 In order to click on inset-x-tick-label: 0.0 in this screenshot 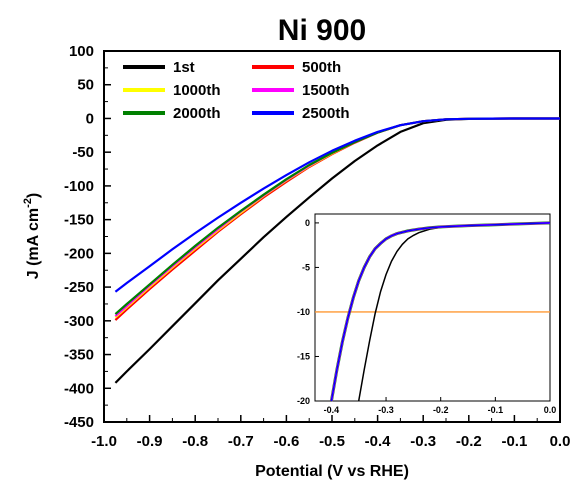, I will do `click(550, 410)`.